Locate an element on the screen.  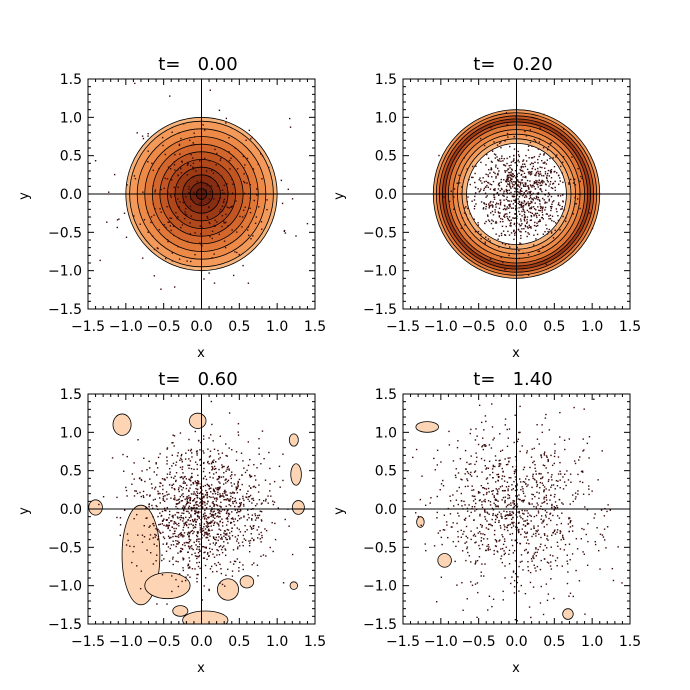
x-tick-label: −1.5 is located at coordinates (88, 642).